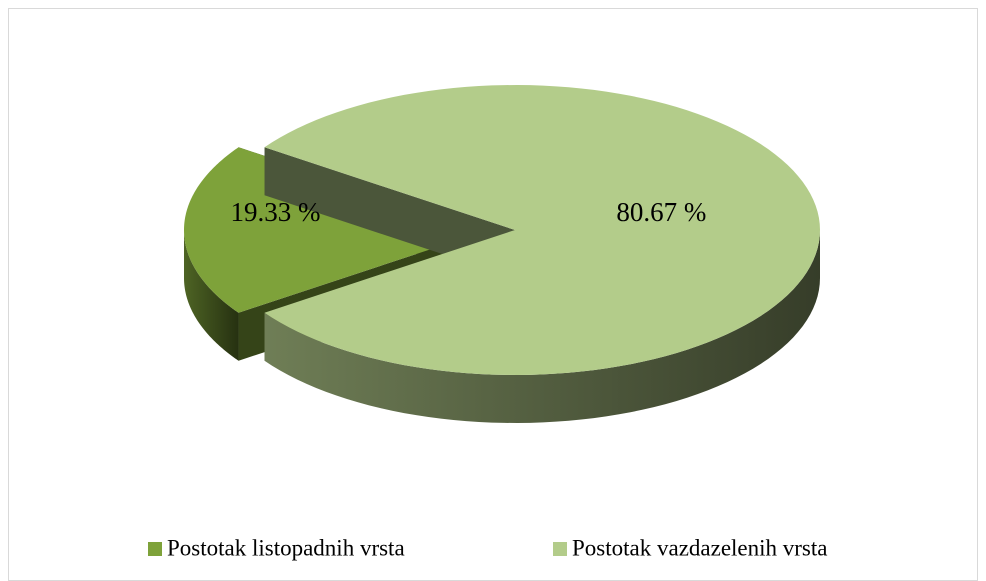  Describe the element at coordinates (211, 295) in the screenshot. I see `slice-side` at that location.